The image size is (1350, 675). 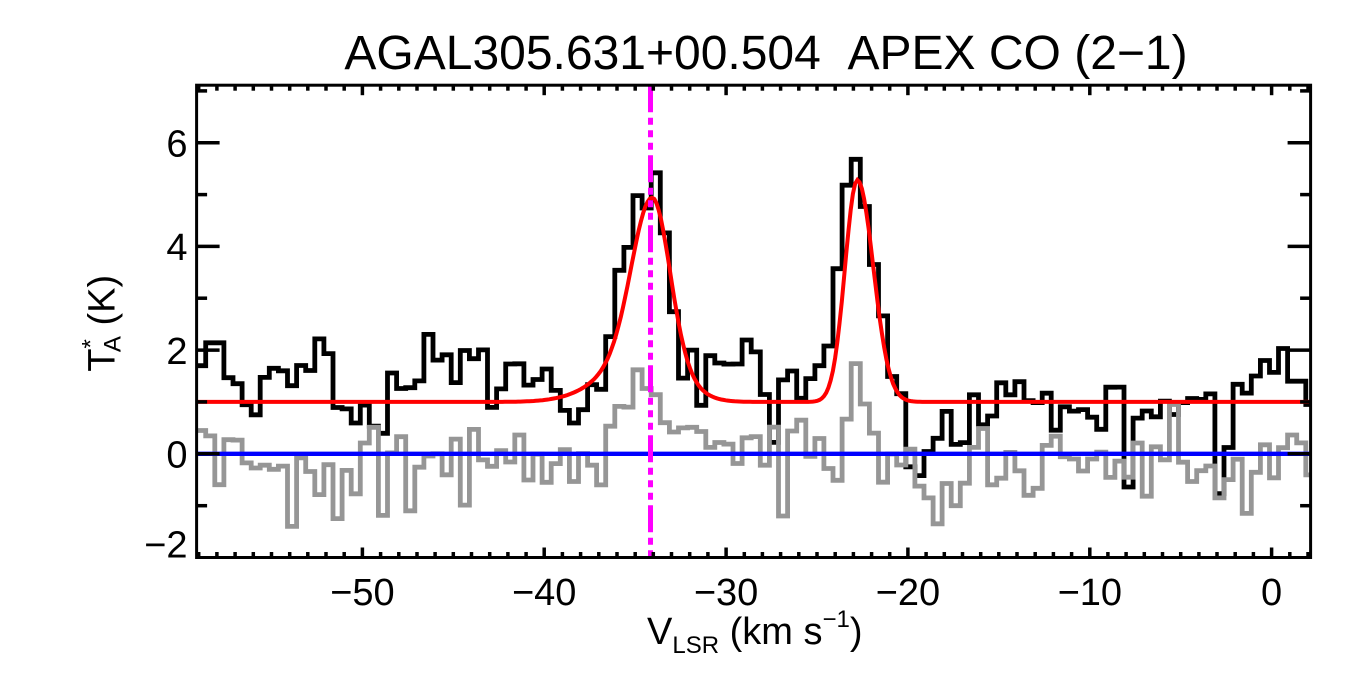 I want to click on svg-text: −50, so click(x=362, y=593).